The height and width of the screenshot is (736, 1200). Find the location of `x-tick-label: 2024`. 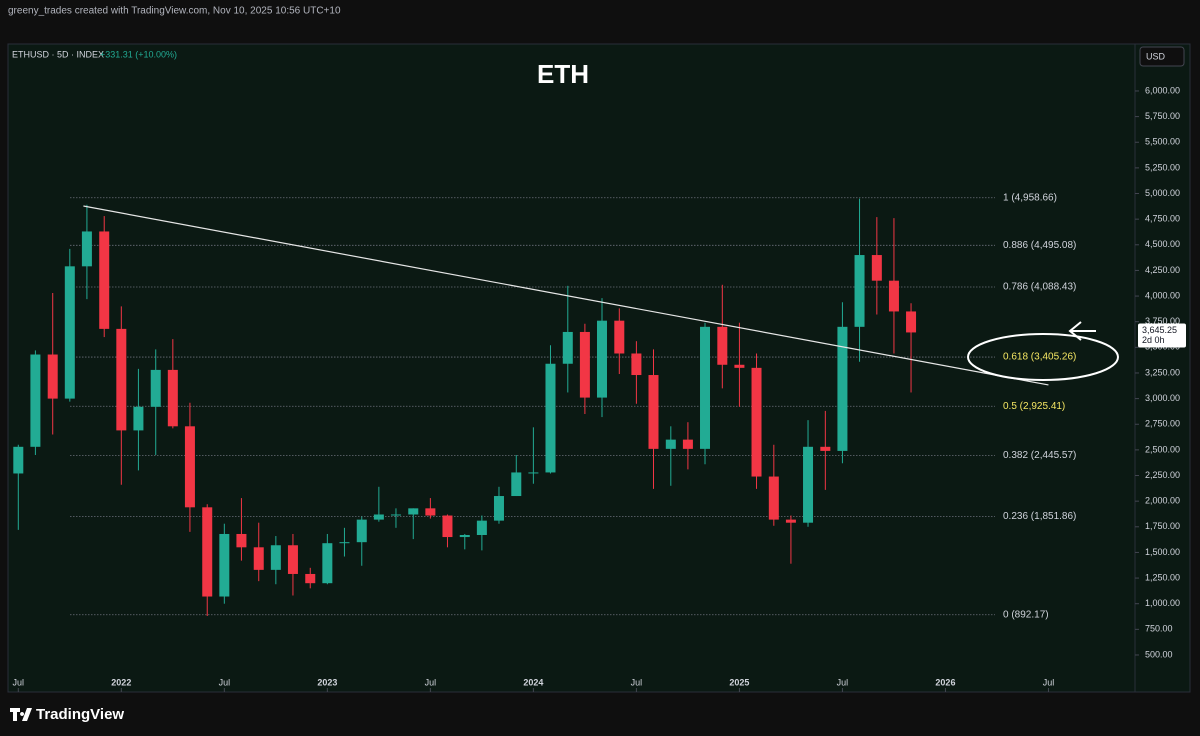

x-tick-label: 2024 is located at coordinates (533, 682).